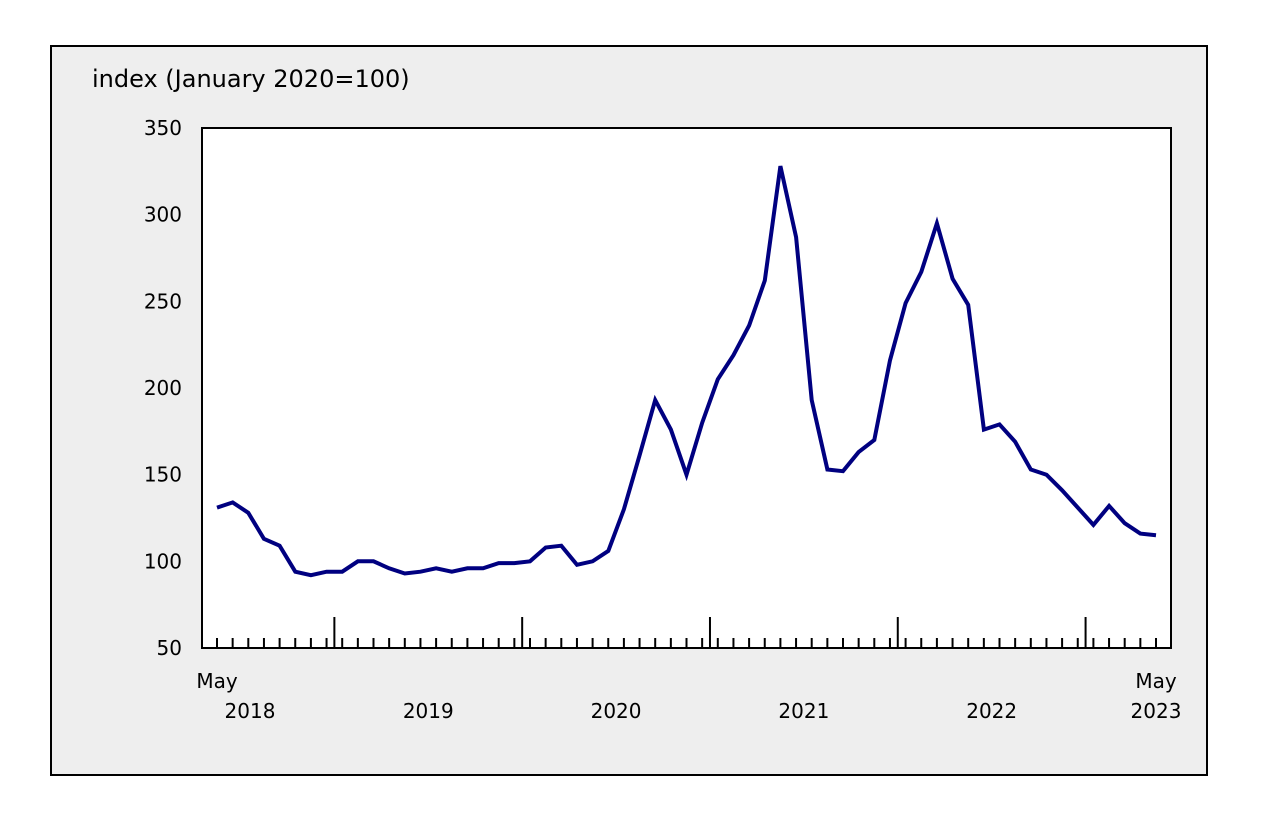  I want to click on x-year-label: 2018, so click(250, 711).